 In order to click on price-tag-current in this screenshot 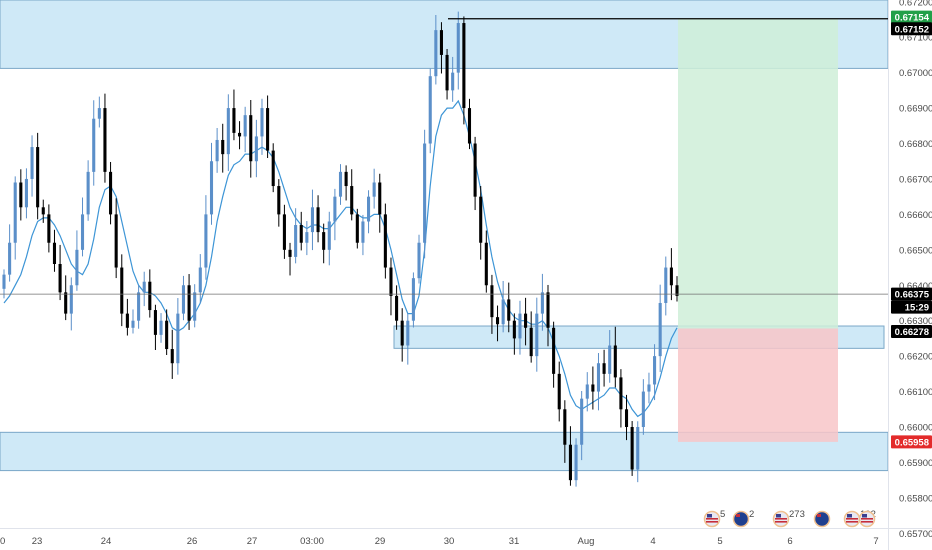, I will do `click(911, 294)`.